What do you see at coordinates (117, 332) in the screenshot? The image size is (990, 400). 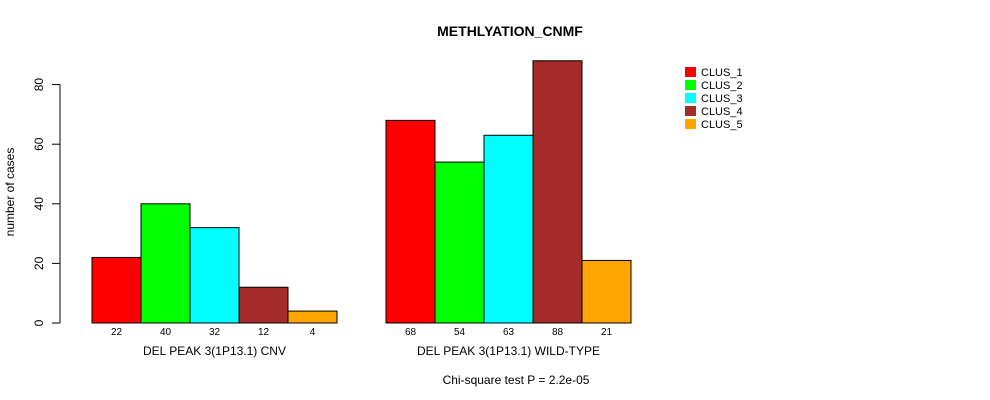 I see `bar-count-label: 22` at bounding box center [117, 332].